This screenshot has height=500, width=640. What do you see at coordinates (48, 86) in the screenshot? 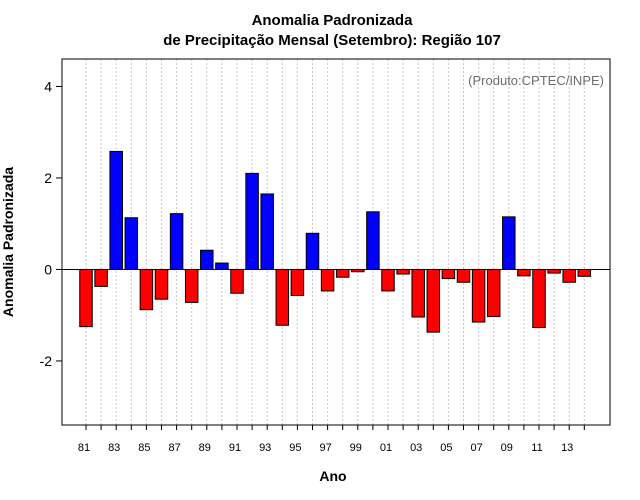
I see `y-tick-label-4: 4` at bounding box center [48, 86].